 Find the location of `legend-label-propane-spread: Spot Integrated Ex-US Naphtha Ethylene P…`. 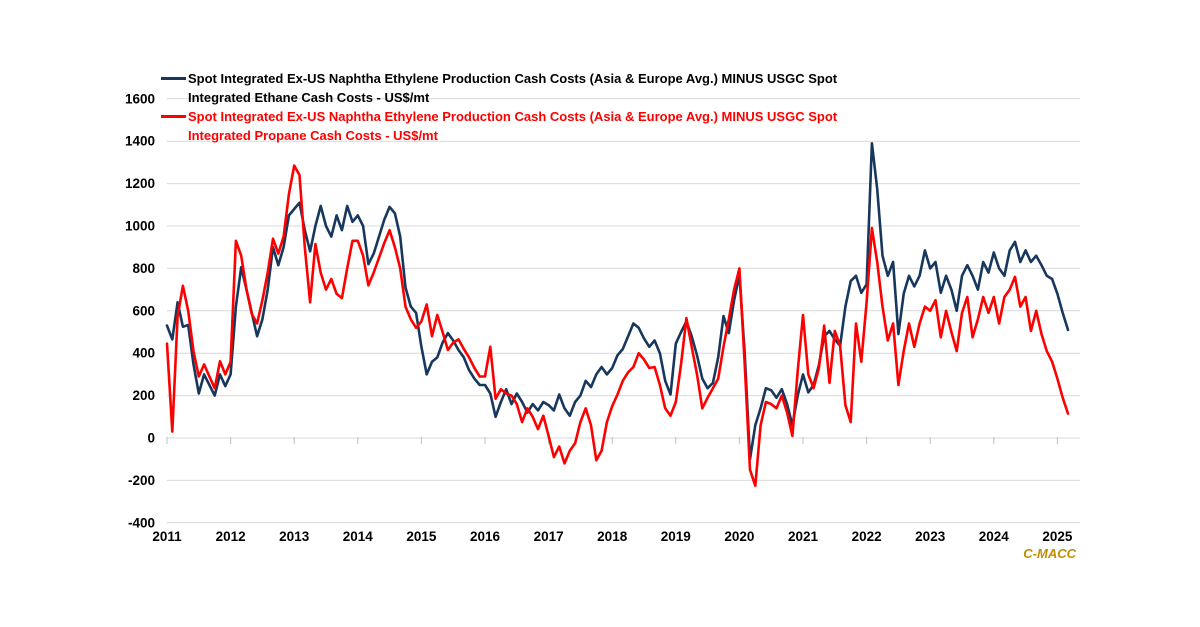

legend-label-propane-spread: Spot Integrated Ex-US Naphtha Ethylene P… is located at coordinates (513, 126).